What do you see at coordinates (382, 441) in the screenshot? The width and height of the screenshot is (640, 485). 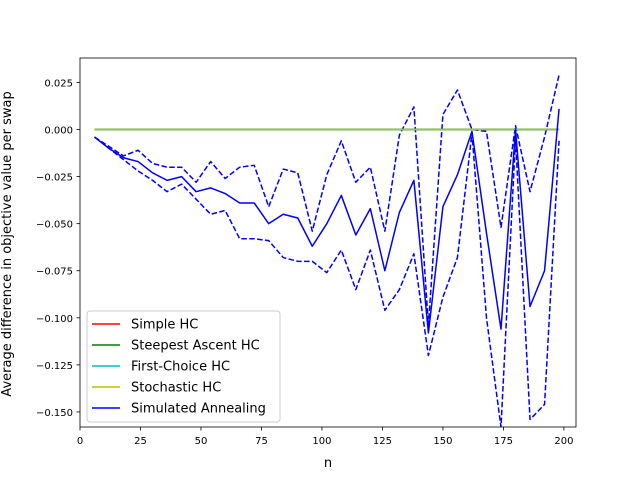 I see `x-tick-label: 125` at bounding box center [382, 441].